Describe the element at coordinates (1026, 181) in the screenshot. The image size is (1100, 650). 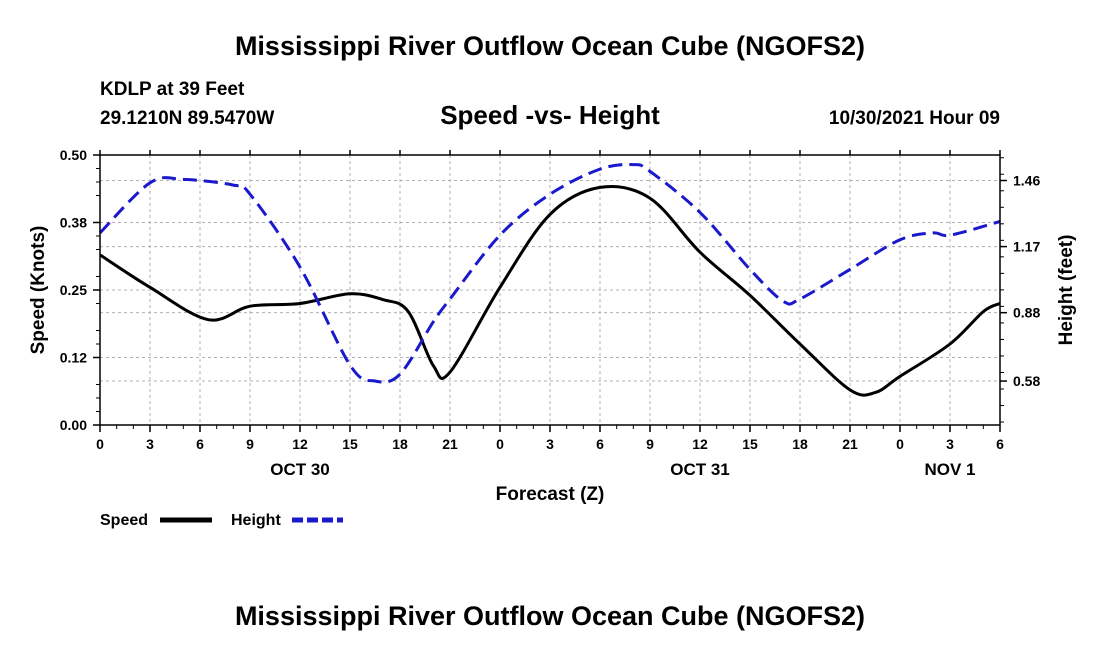
I see `y2-tick-label-3: 1.46` at that location.